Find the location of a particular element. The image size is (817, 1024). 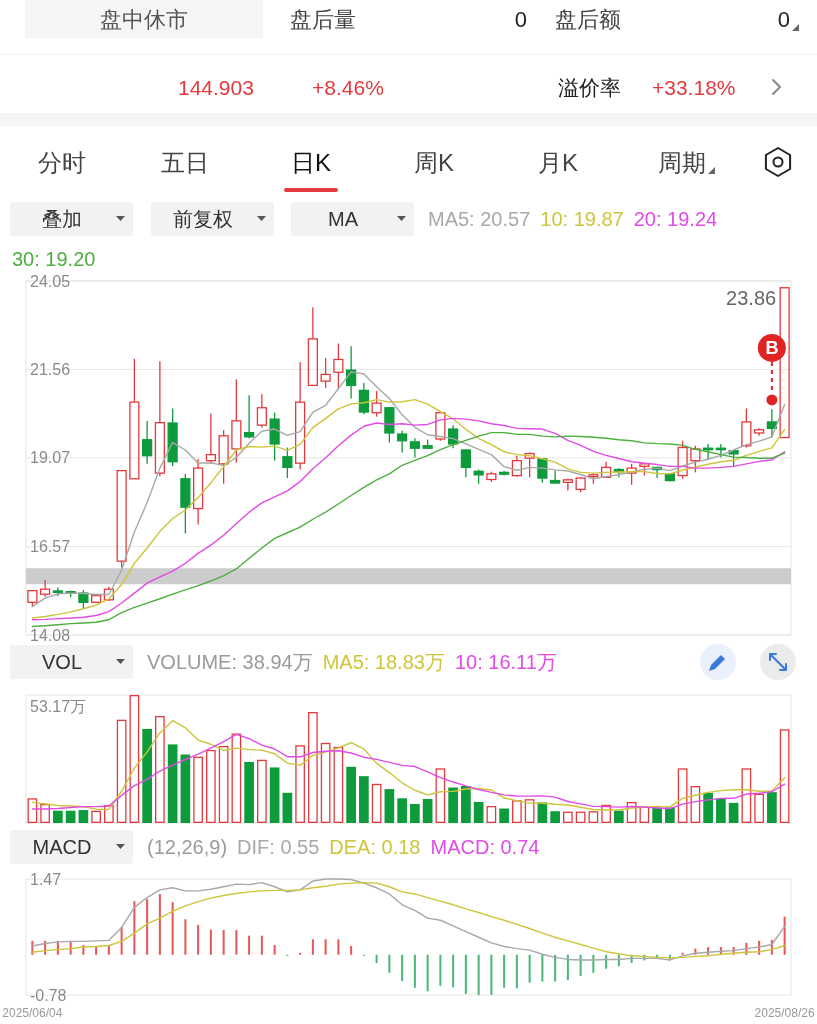

text: 叠加 is located at coordinates (62, 219).